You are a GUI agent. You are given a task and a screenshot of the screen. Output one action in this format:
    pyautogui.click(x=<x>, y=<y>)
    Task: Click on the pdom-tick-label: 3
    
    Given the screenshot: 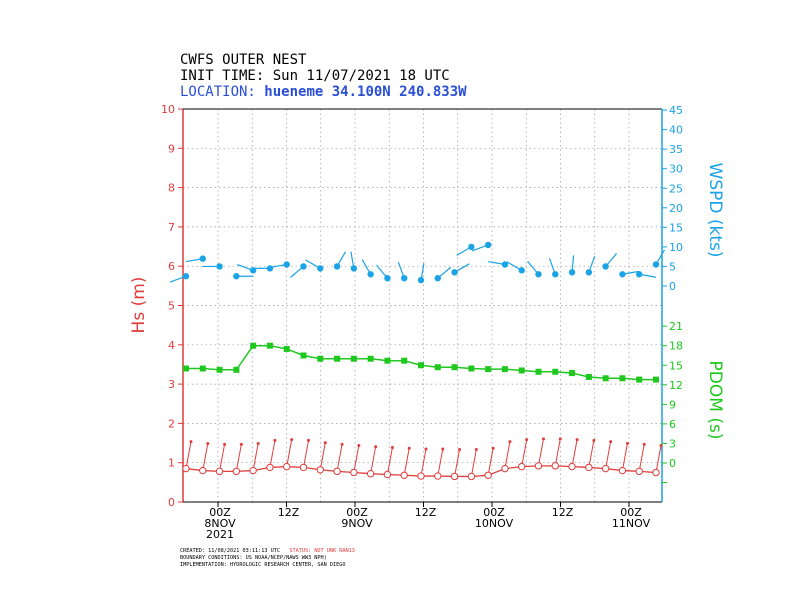 What is the action you would take?
    pyautogui.click(x=672, y=443)
    